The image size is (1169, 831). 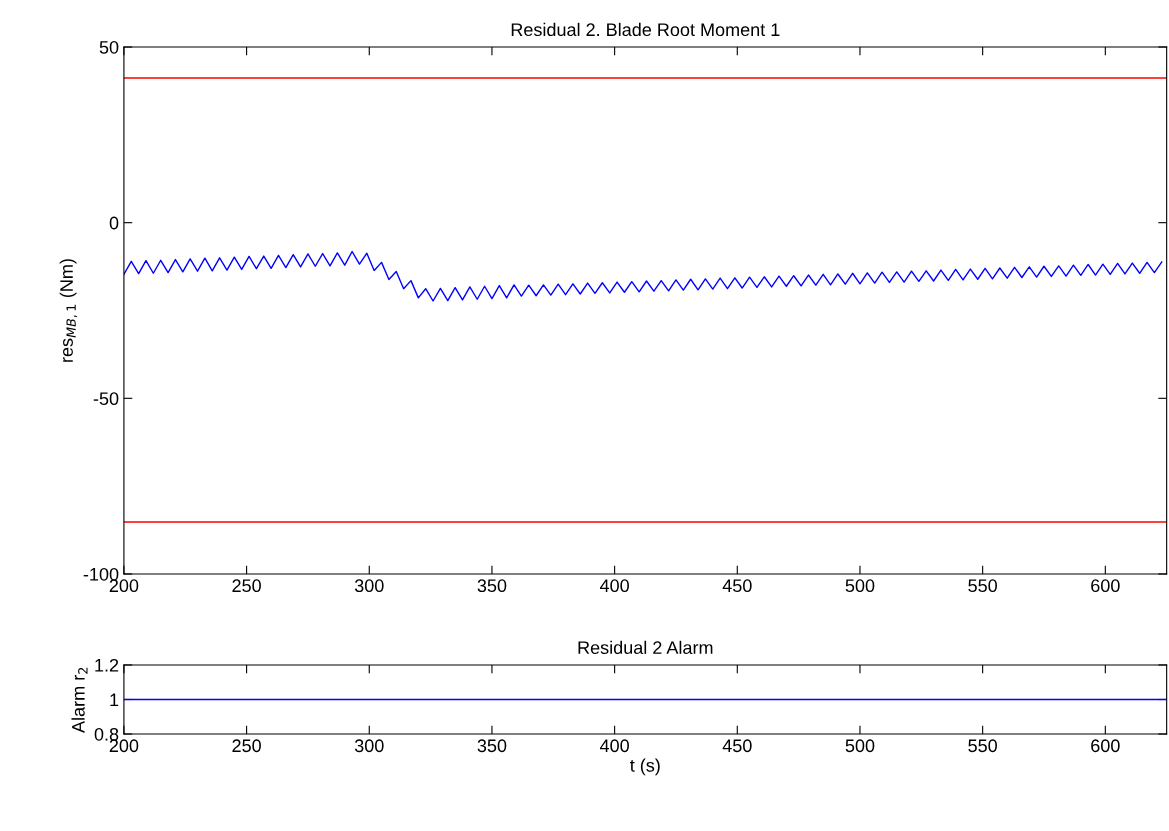 I want to click on y-tick-label: 50, so click(x=109, y=47).